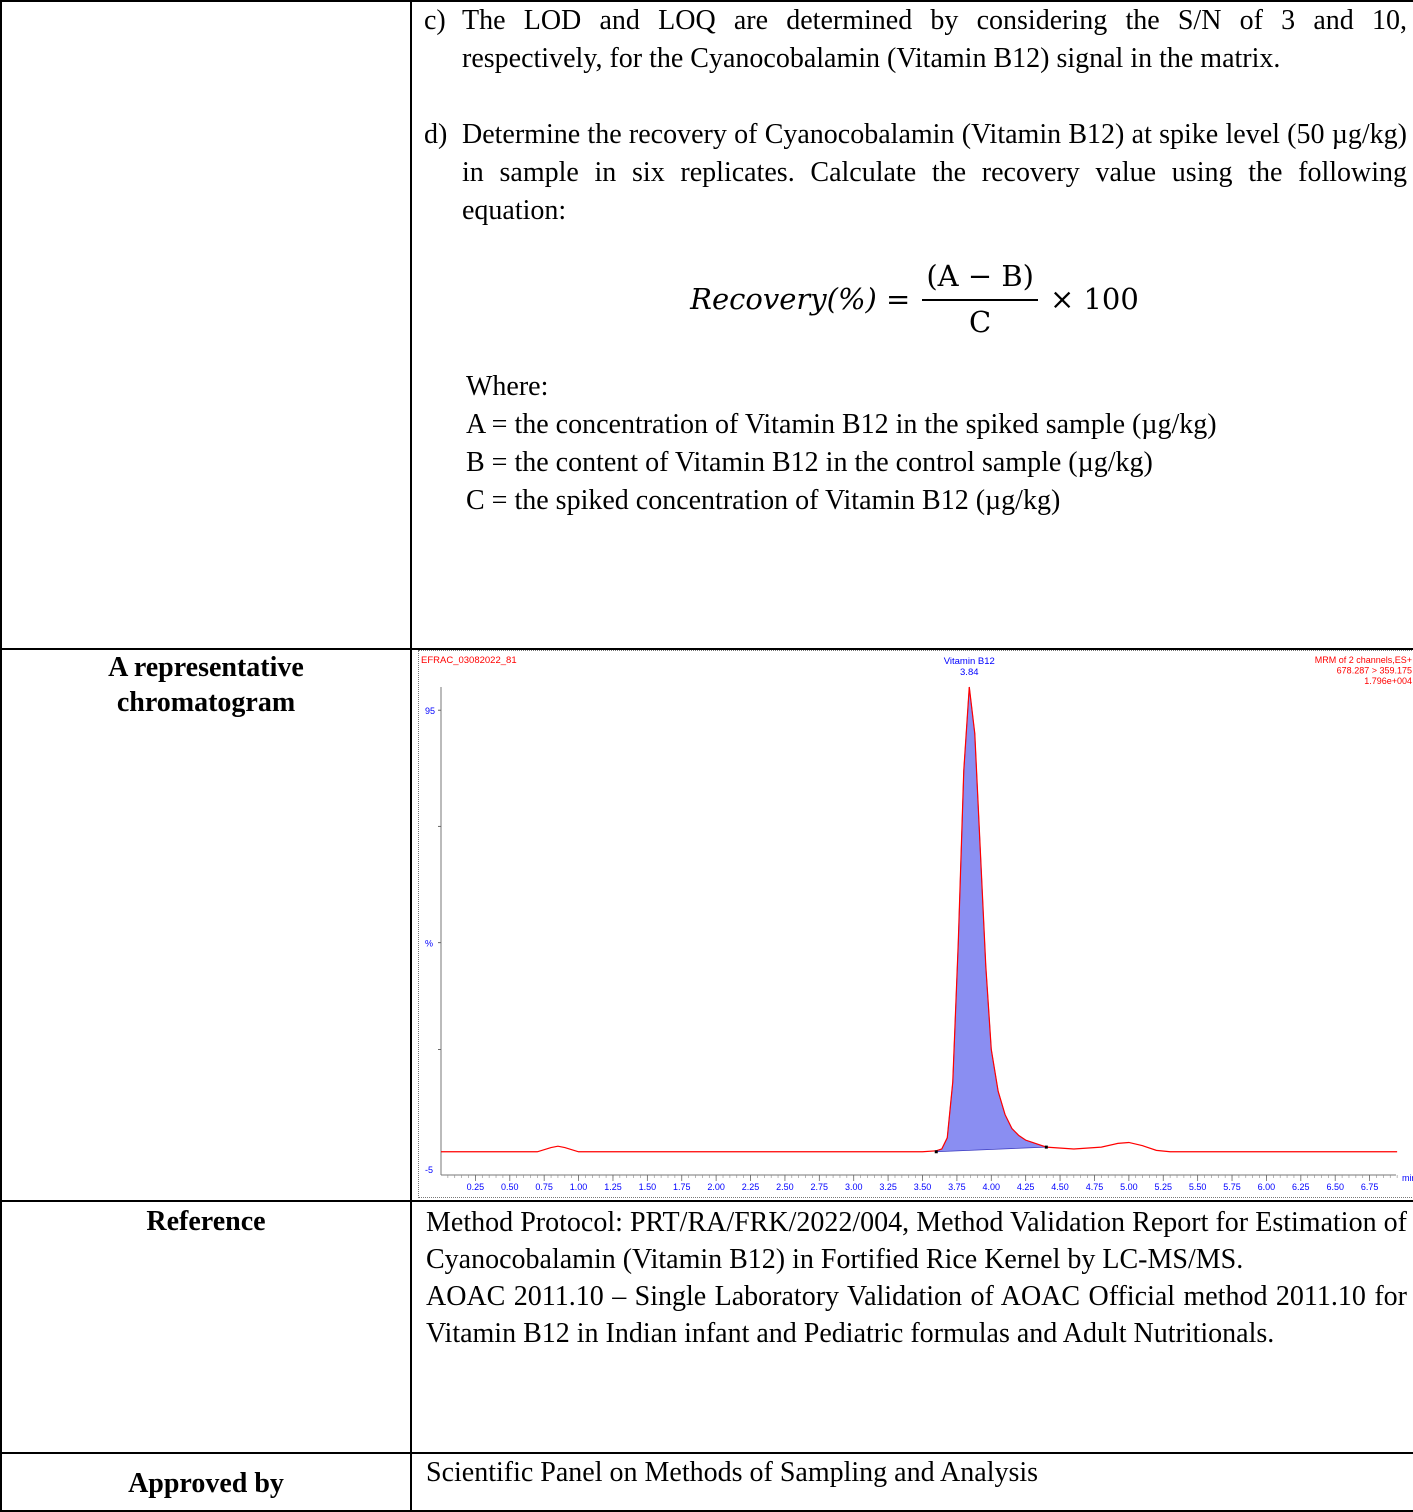 The height and width of the screenshot is (1512, 1413). I want to click on x-tick-label: 3.50, so click(923, 1187).